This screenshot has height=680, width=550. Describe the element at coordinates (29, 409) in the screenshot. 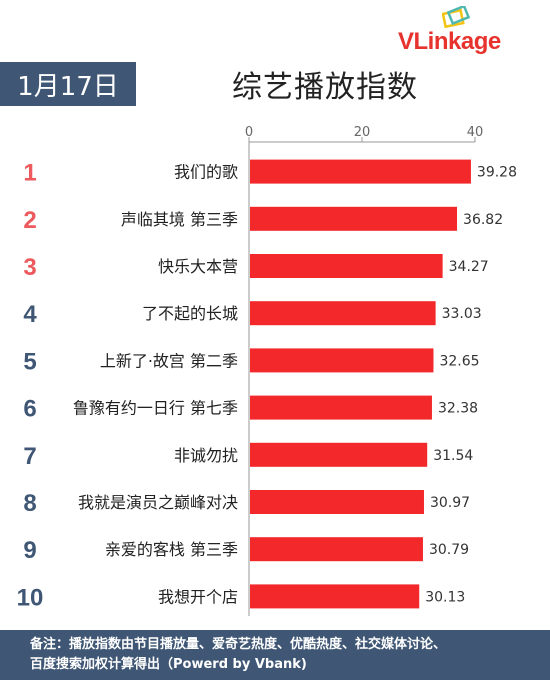

I see `rank-number: 6` at that location.